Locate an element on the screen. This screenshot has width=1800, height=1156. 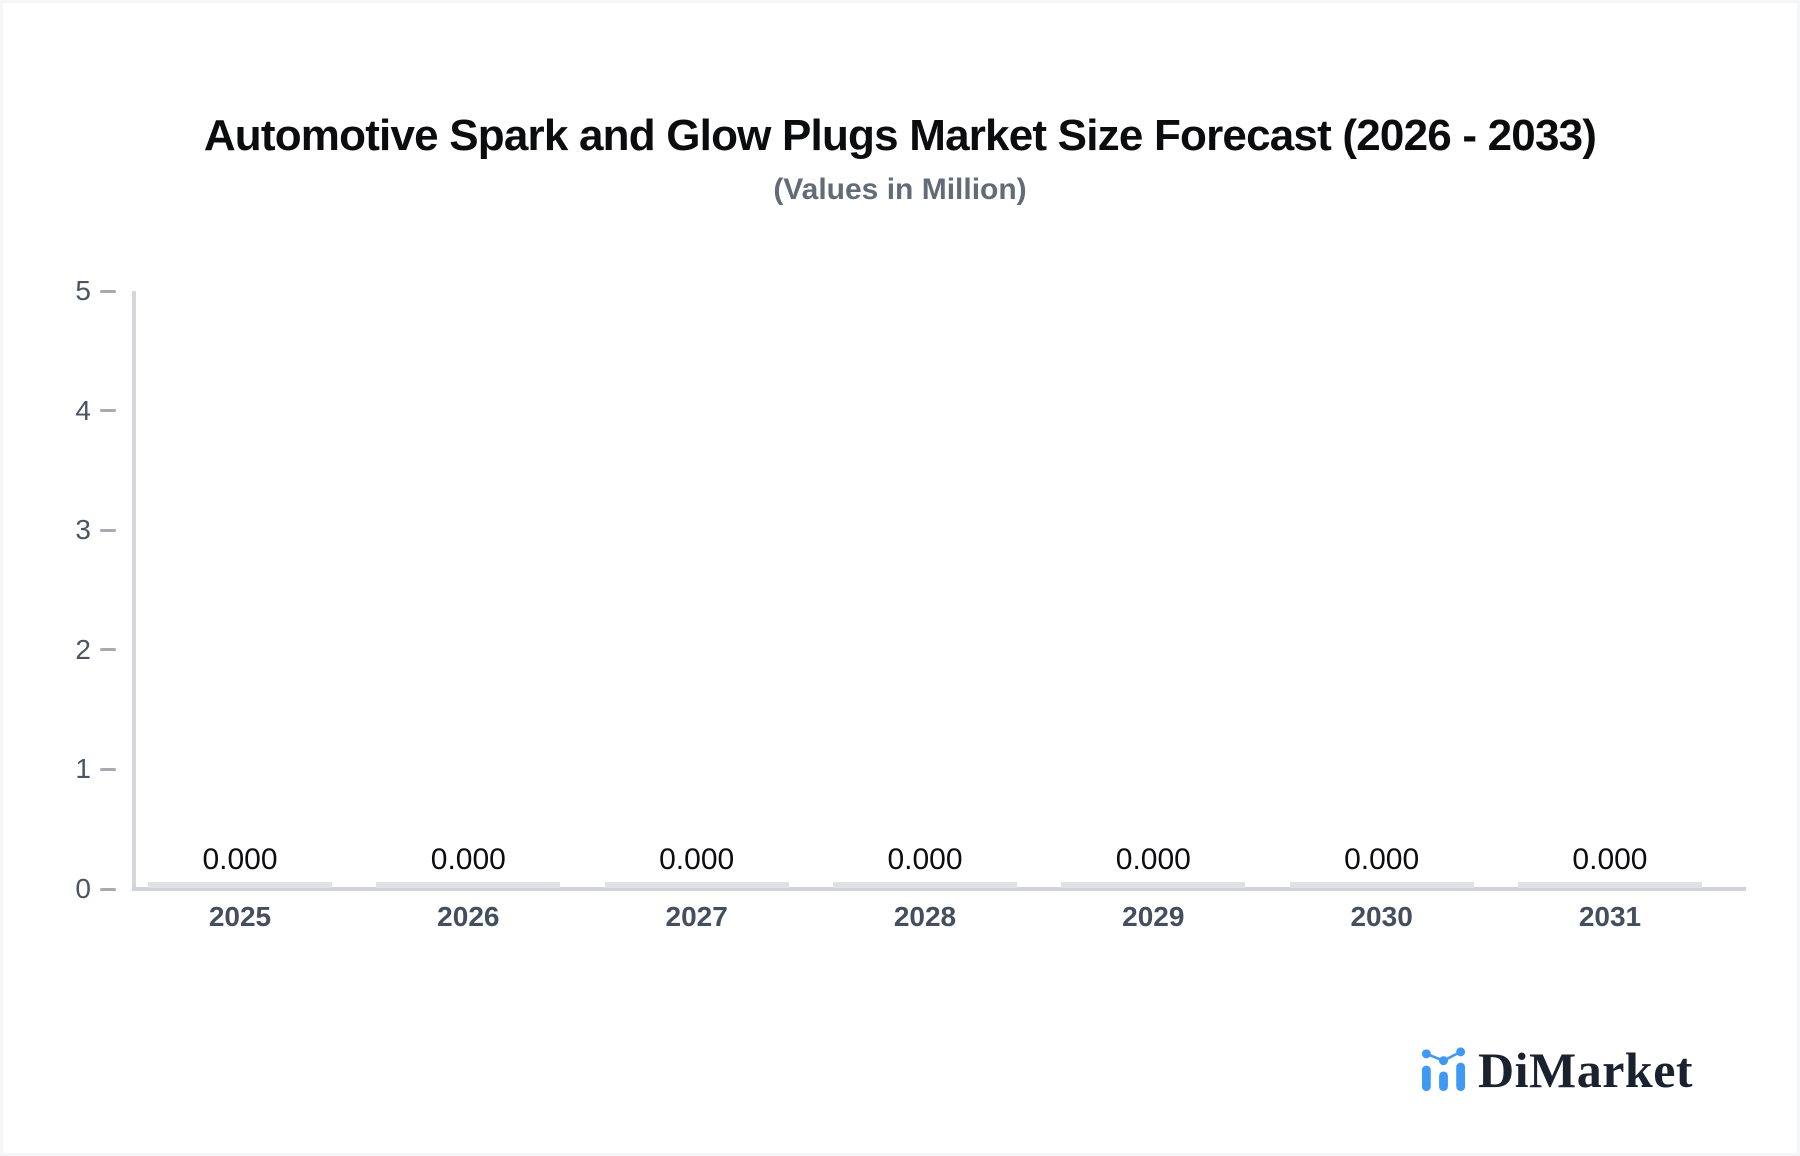
x-axis-category-label: 2025 is located at coordinates (240, 916).